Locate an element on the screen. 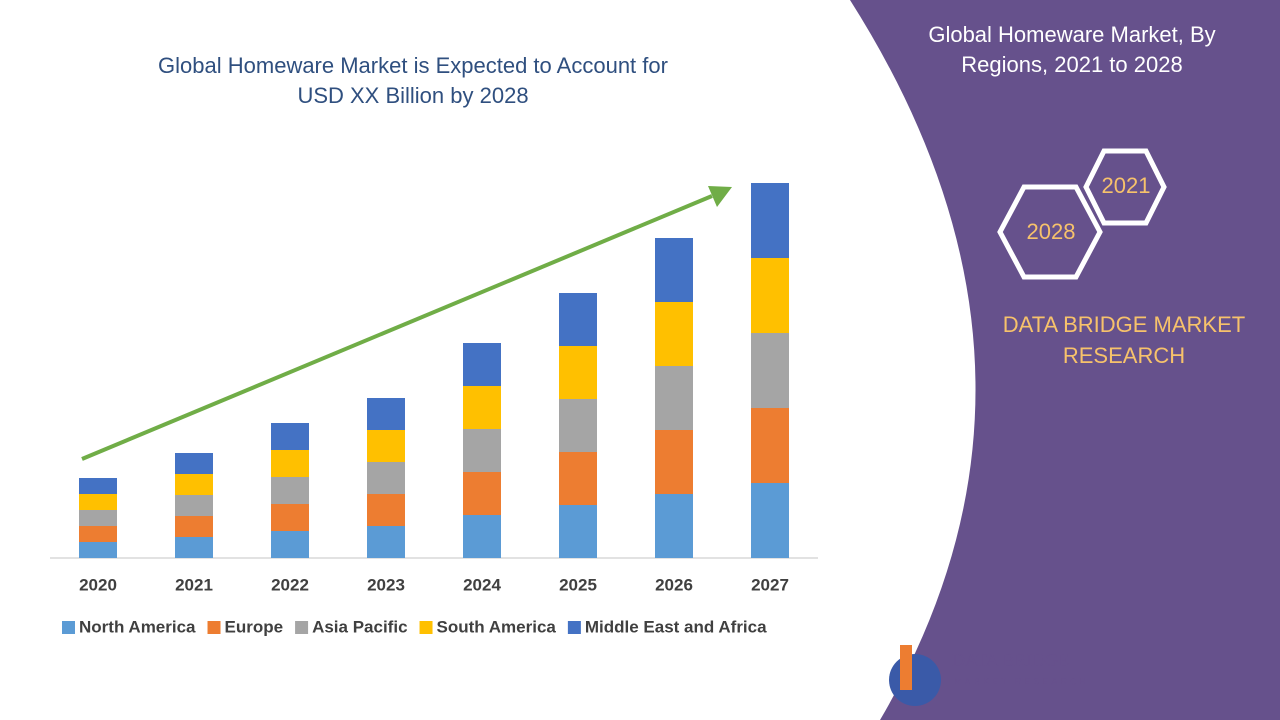 This screenshot has height=720, width=1280. trend-arrow-head is located at coordinates (720, 196).